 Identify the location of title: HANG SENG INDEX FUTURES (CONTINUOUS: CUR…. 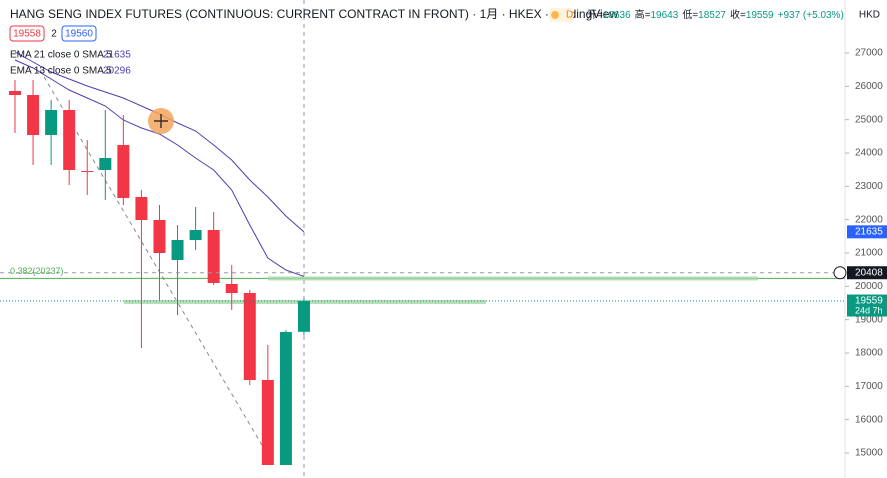
(314, 14).